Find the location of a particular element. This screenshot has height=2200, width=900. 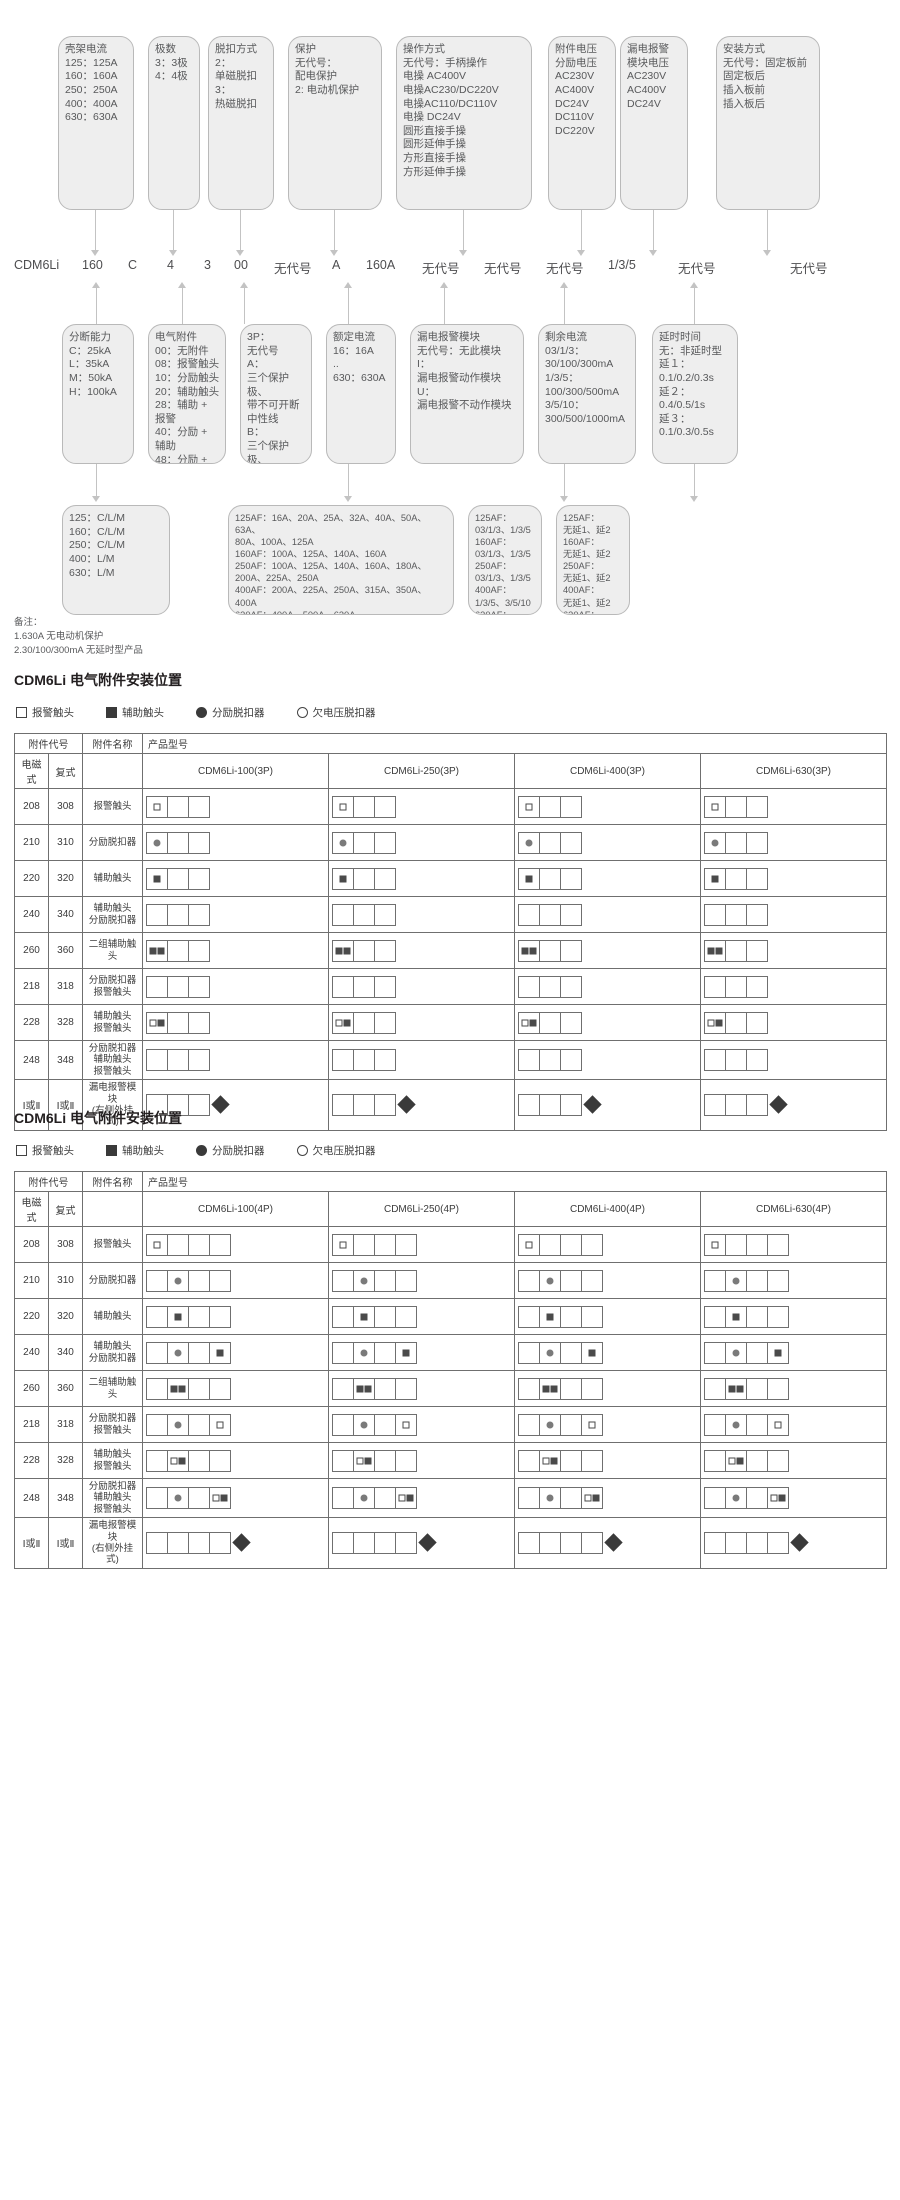

legend-item-alarm-contact: 报警触头 is located at coordinates (45, 712).